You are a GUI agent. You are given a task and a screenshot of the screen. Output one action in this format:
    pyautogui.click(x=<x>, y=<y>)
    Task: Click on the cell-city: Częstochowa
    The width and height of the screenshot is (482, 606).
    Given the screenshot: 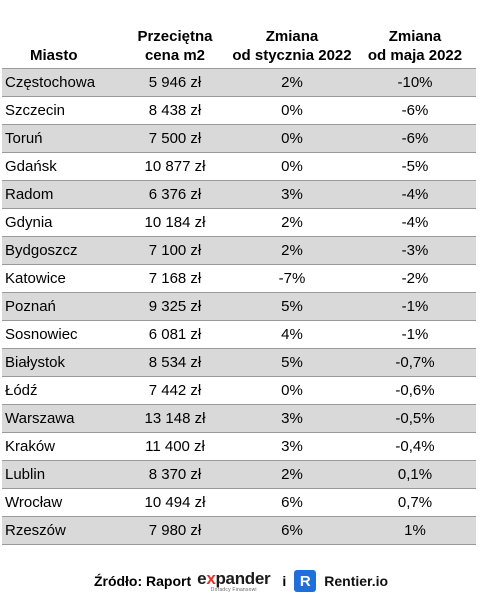 What is the action you would take?
    pyautogui.click(x=50, y=82)
    